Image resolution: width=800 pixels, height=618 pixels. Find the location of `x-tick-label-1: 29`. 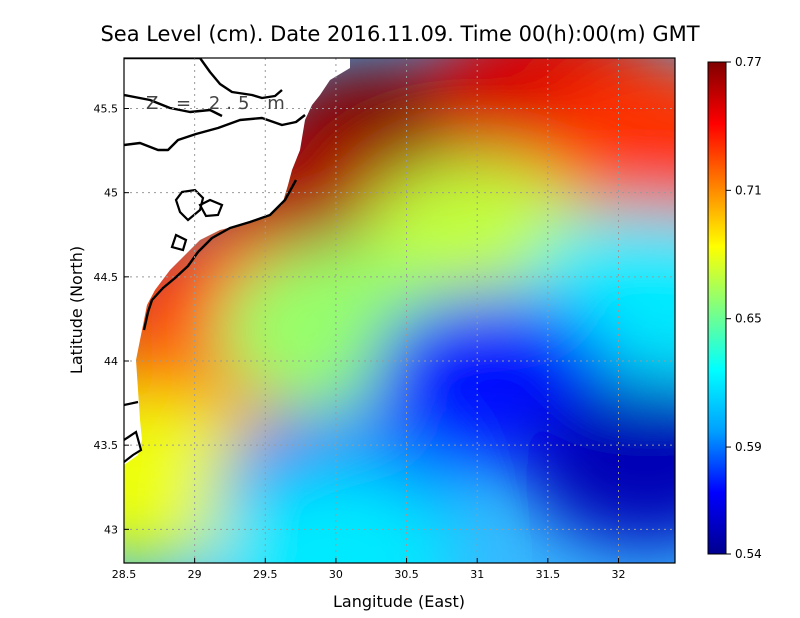

x-tick-label-1: 29 is located at coordinates (195, 574).